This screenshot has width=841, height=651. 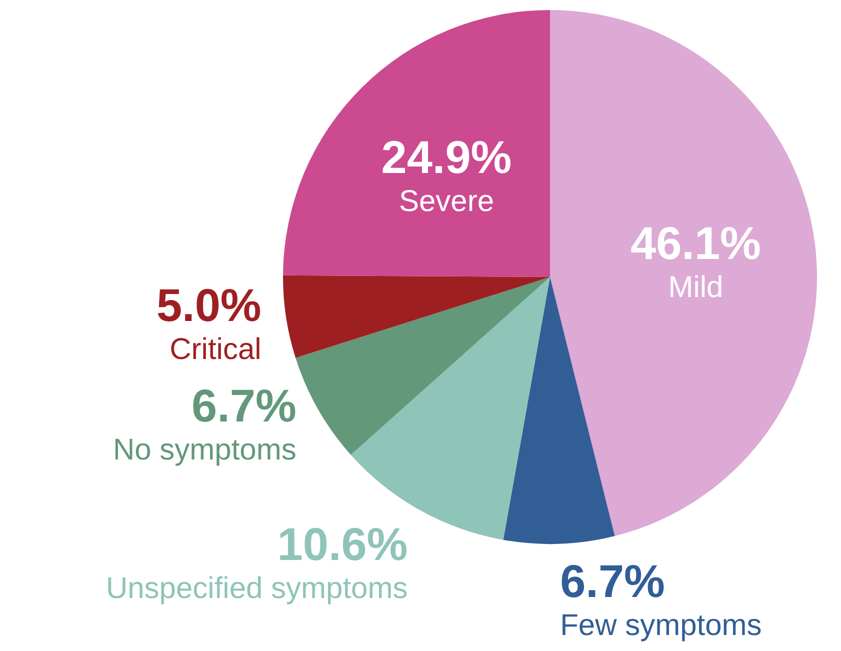 I want to click on data-label: 24.9%, so click(x=446, y=156).